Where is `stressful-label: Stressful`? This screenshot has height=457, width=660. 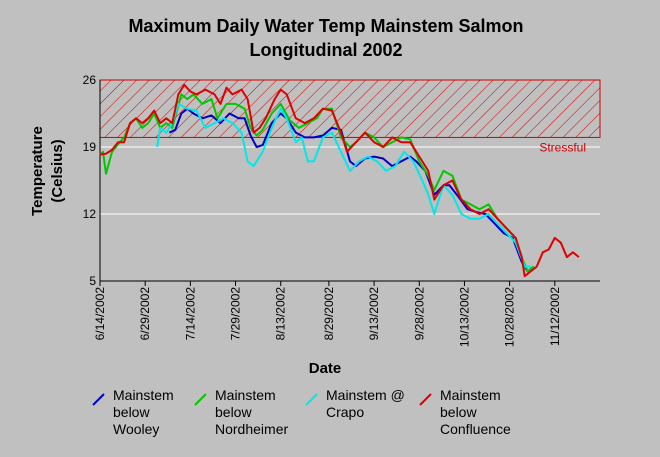 stressful-label: Stressful is located at coordinates (562, 147).